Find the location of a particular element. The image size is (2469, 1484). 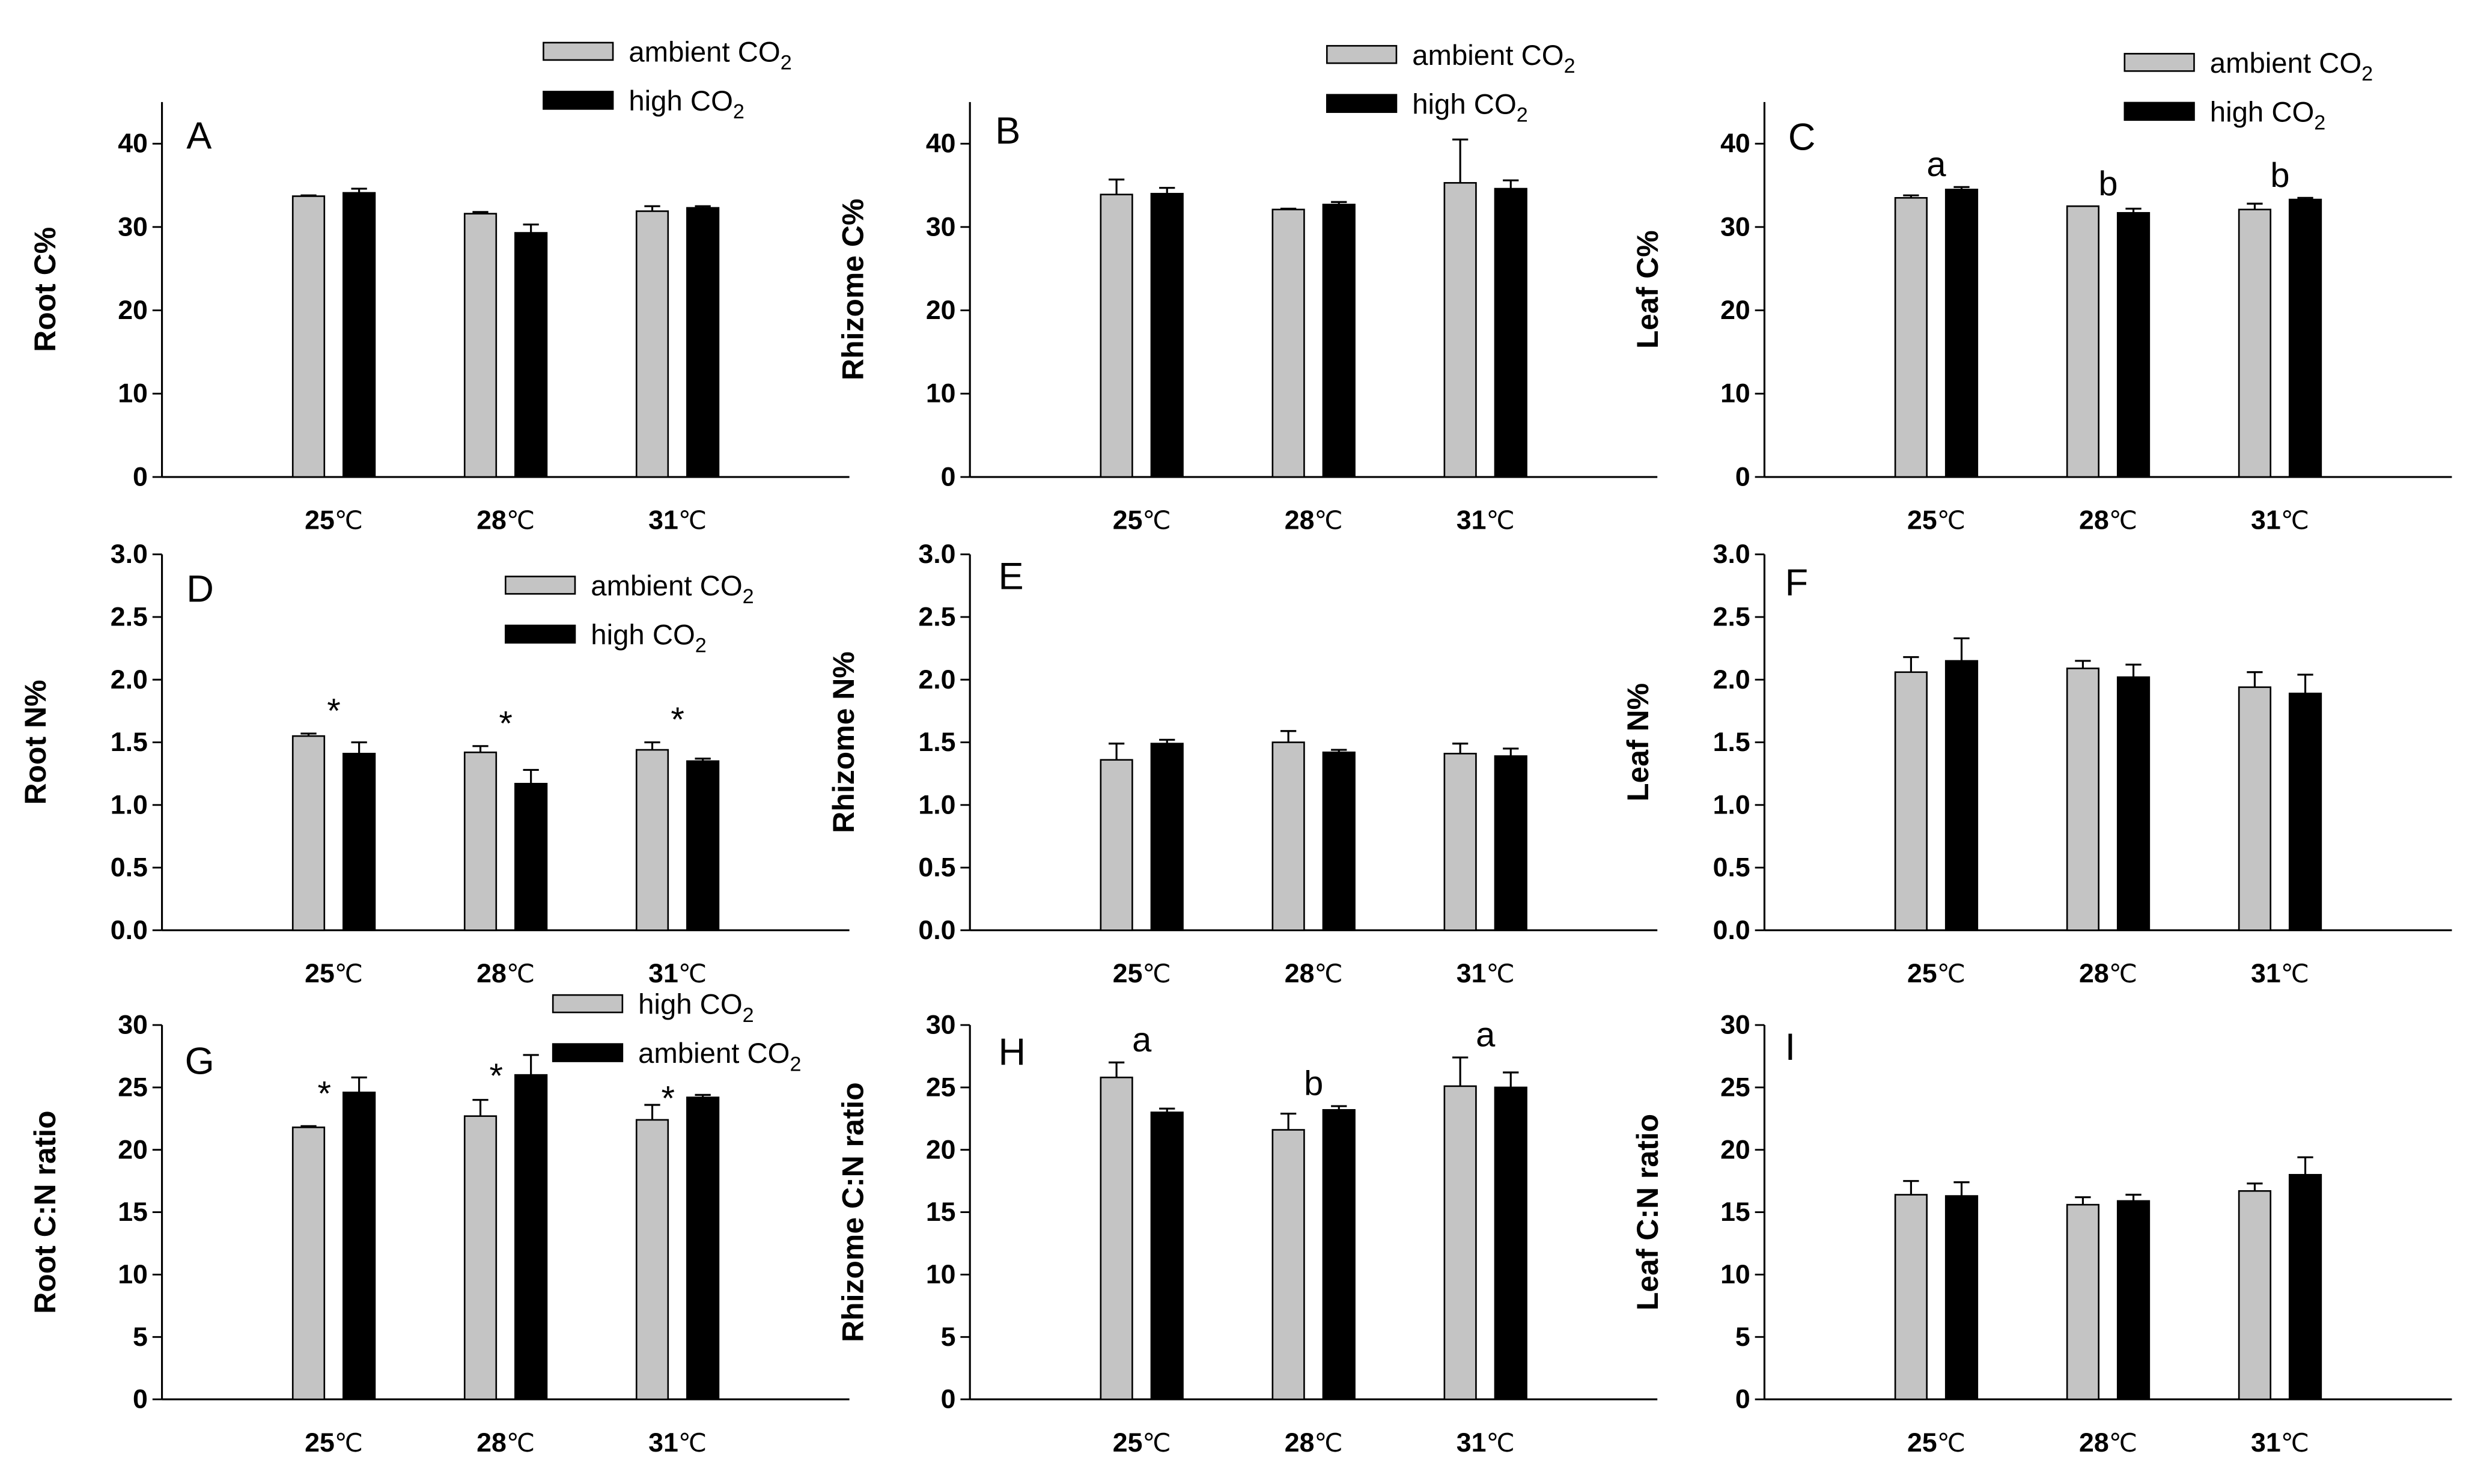

panel-letter: G is located at coordinates (200, 1062).